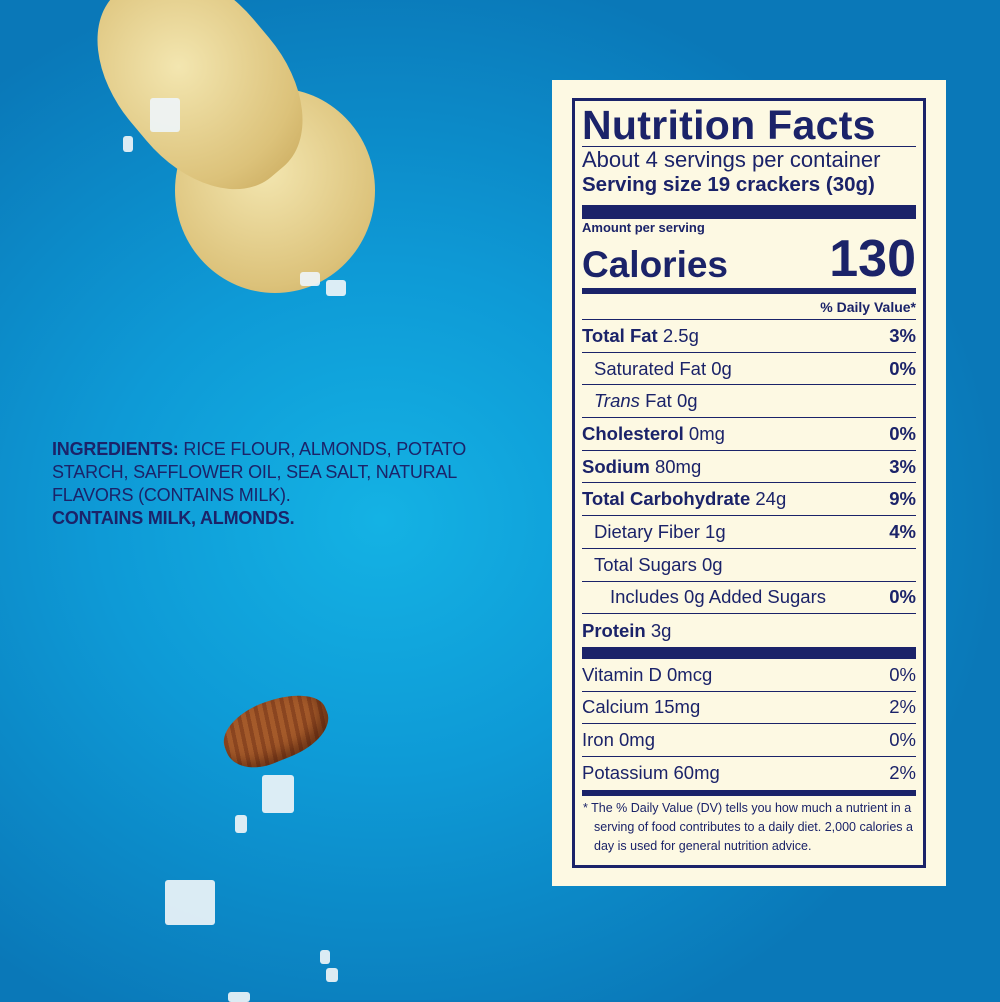 This screenshot has height=1002, width=1000. Describe the element at coordinates (749, 565) in the screenshot. I see `nutrient-row: Total Sugars 0g` at that location.